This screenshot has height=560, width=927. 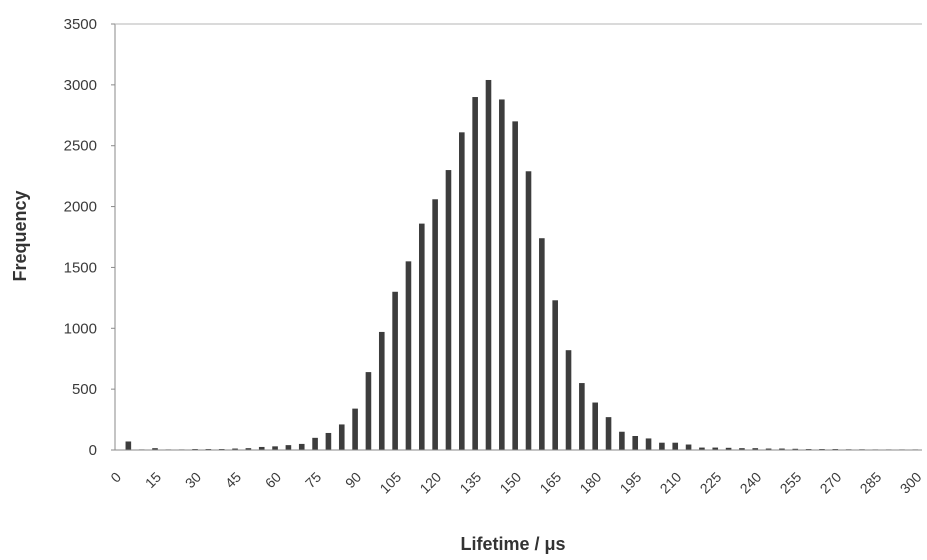 I want to click on x-tick-label: 75, so click(x=313, y=480).